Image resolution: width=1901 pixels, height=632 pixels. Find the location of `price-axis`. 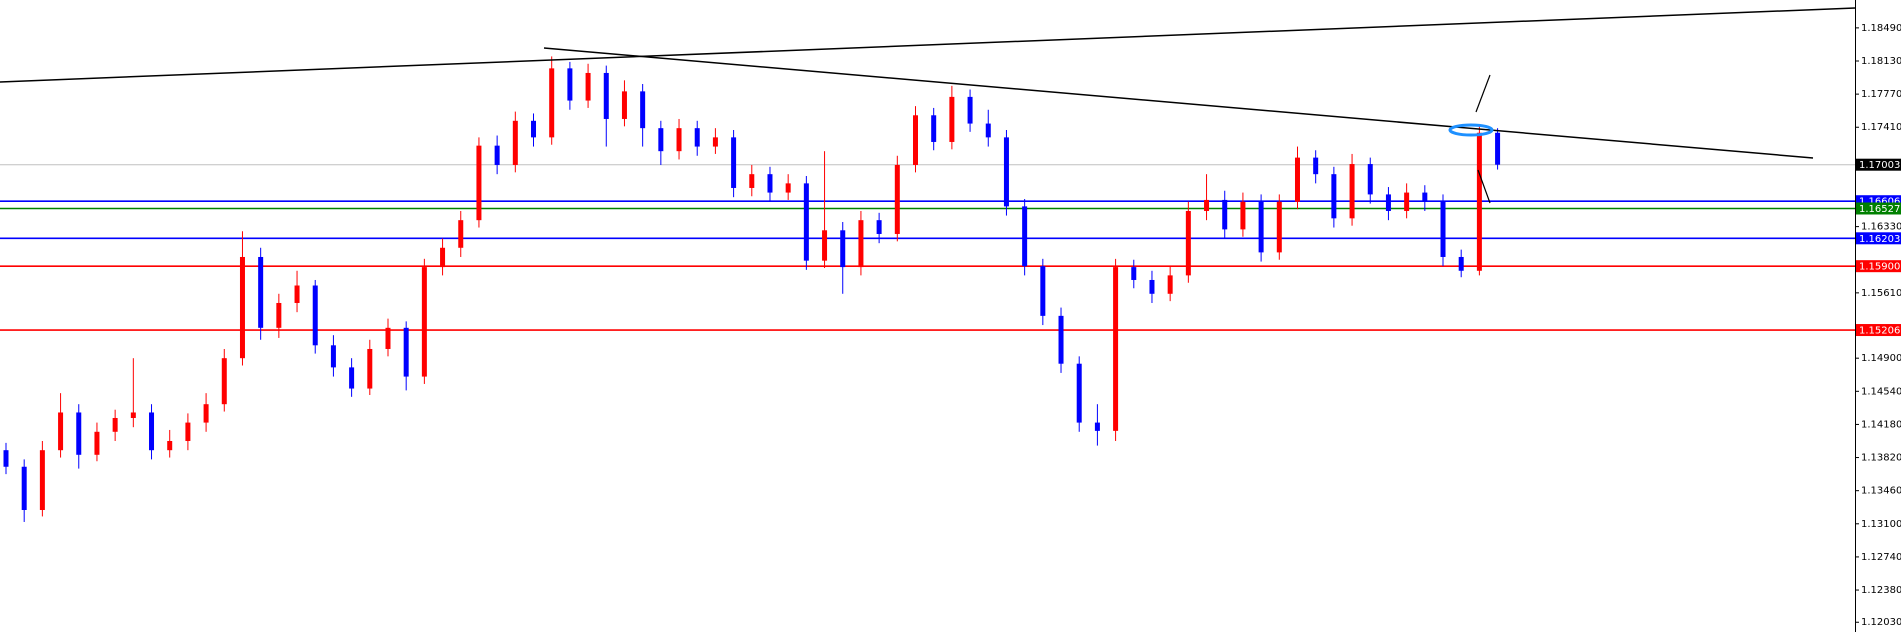

price-axis is located at coordinates (1878, 316).